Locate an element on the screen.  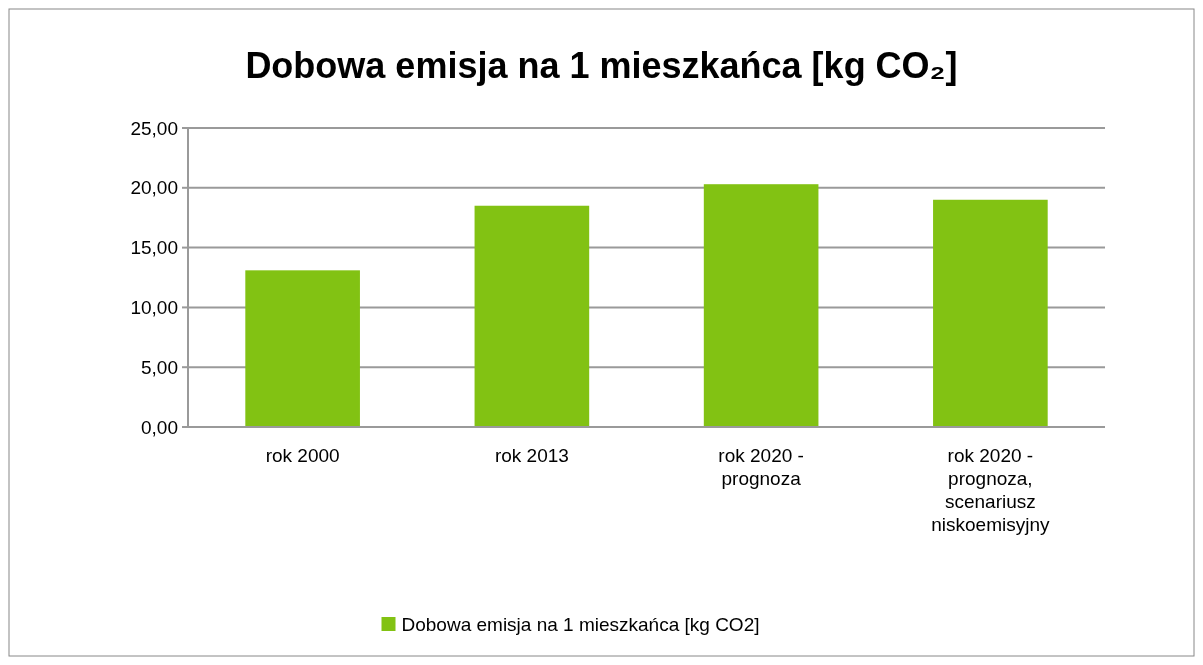
x-tick-label: rok 2013 is located at coordinates (531, 455).